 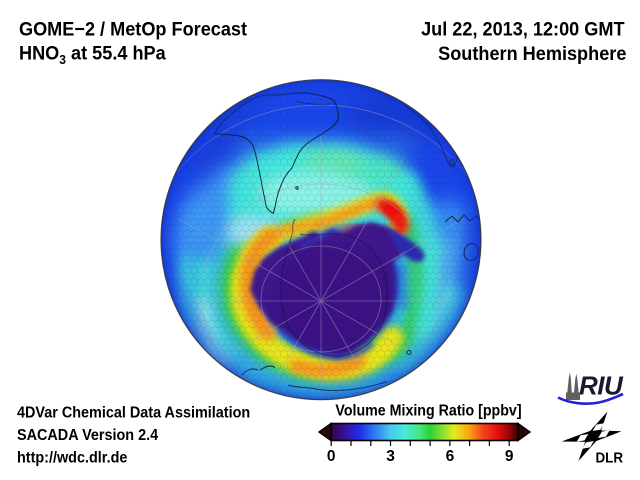 I want to click on svg-text: http://wdc.dlr.de, so click(x=72, y=458).